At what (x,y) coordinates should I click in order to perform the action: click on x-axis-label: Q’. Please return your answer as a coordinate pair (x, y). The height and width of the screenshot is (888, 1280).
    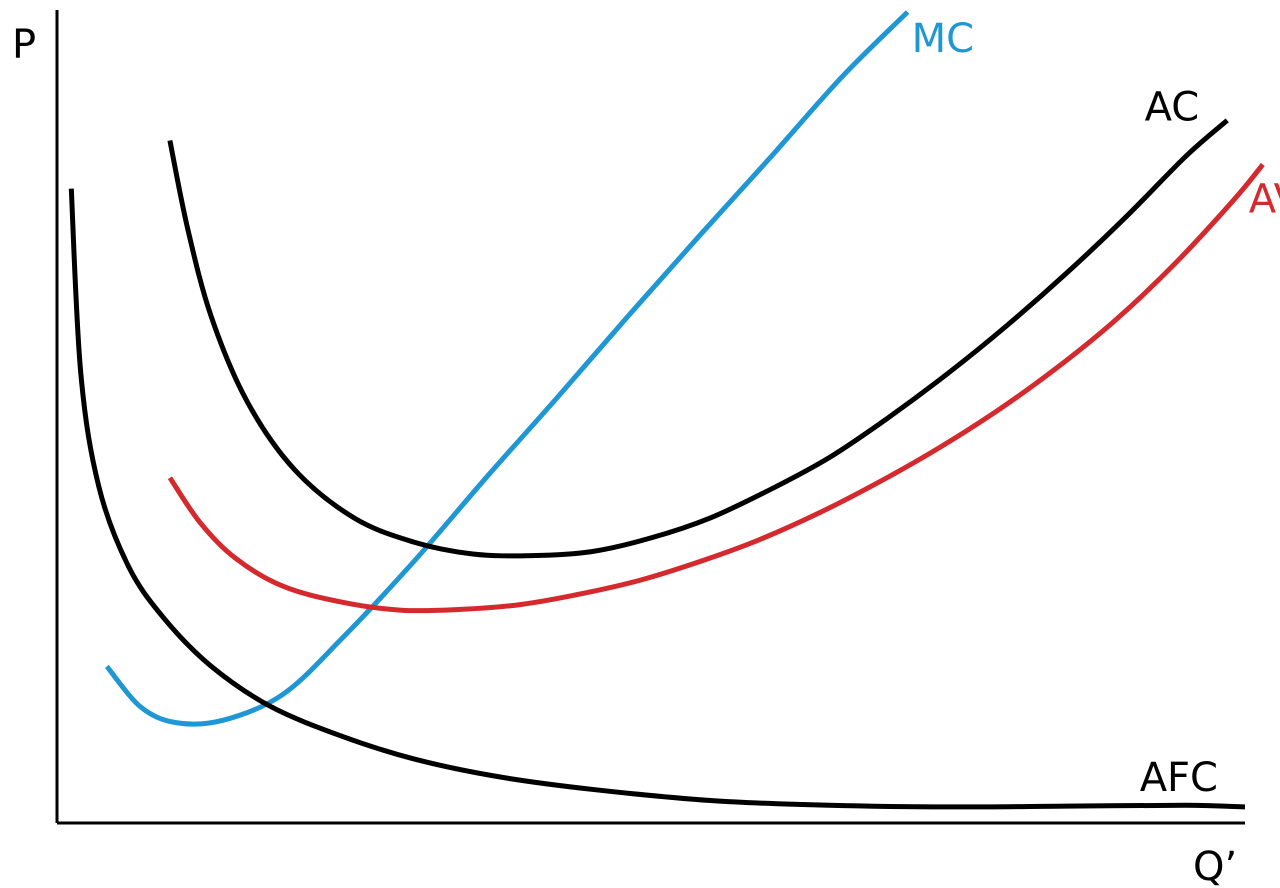
    Looking at the image, I should click on (1215, 866).